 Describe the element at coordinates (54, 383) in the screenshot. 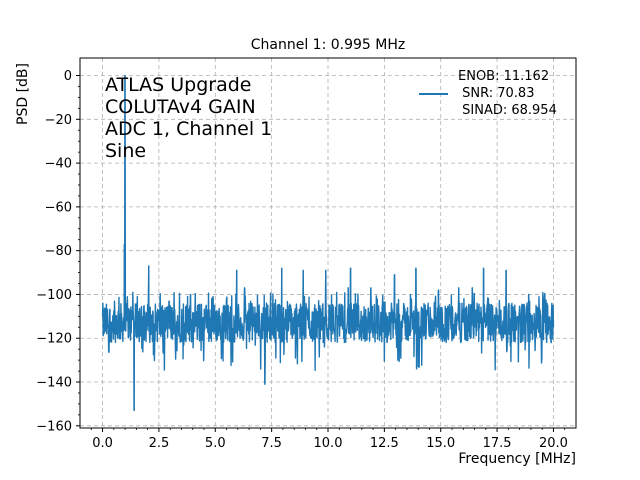

I see `y-tick-label: −140` at that location.